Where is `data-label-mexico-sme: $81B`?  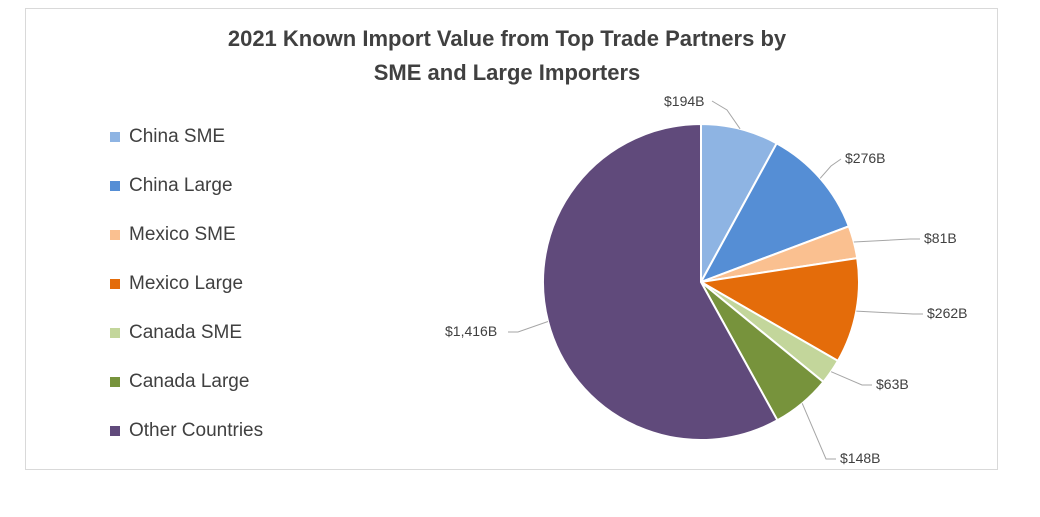
data-label-mexico-sme: $81B is located at coordinates (940, 238).